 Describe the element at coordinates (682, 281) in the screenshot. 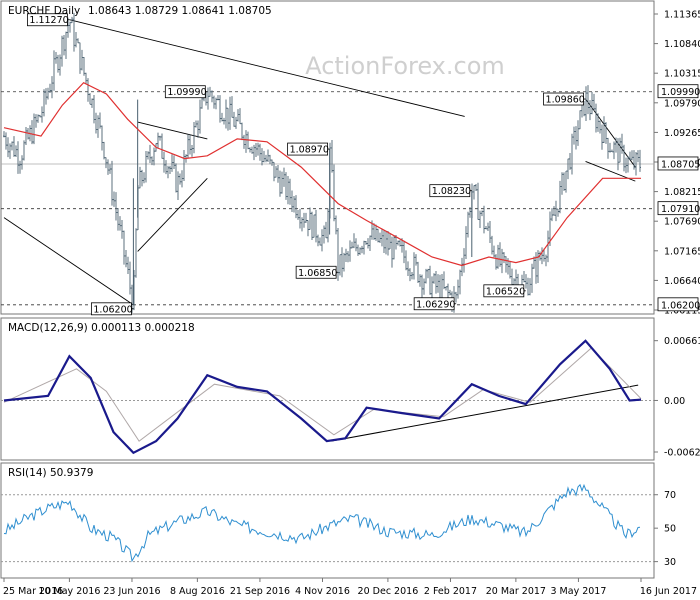

I see `price-axis-label: 1.06640` at that location.